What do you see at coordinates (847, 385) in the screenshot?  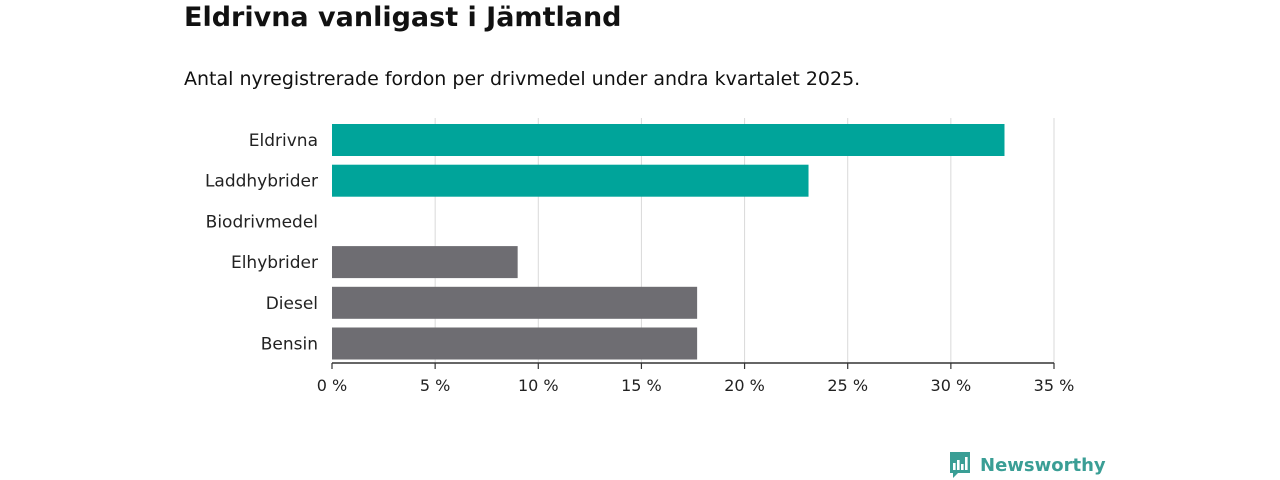 I see `x-tick-label: 25 %` at bounding box center [847, 385].